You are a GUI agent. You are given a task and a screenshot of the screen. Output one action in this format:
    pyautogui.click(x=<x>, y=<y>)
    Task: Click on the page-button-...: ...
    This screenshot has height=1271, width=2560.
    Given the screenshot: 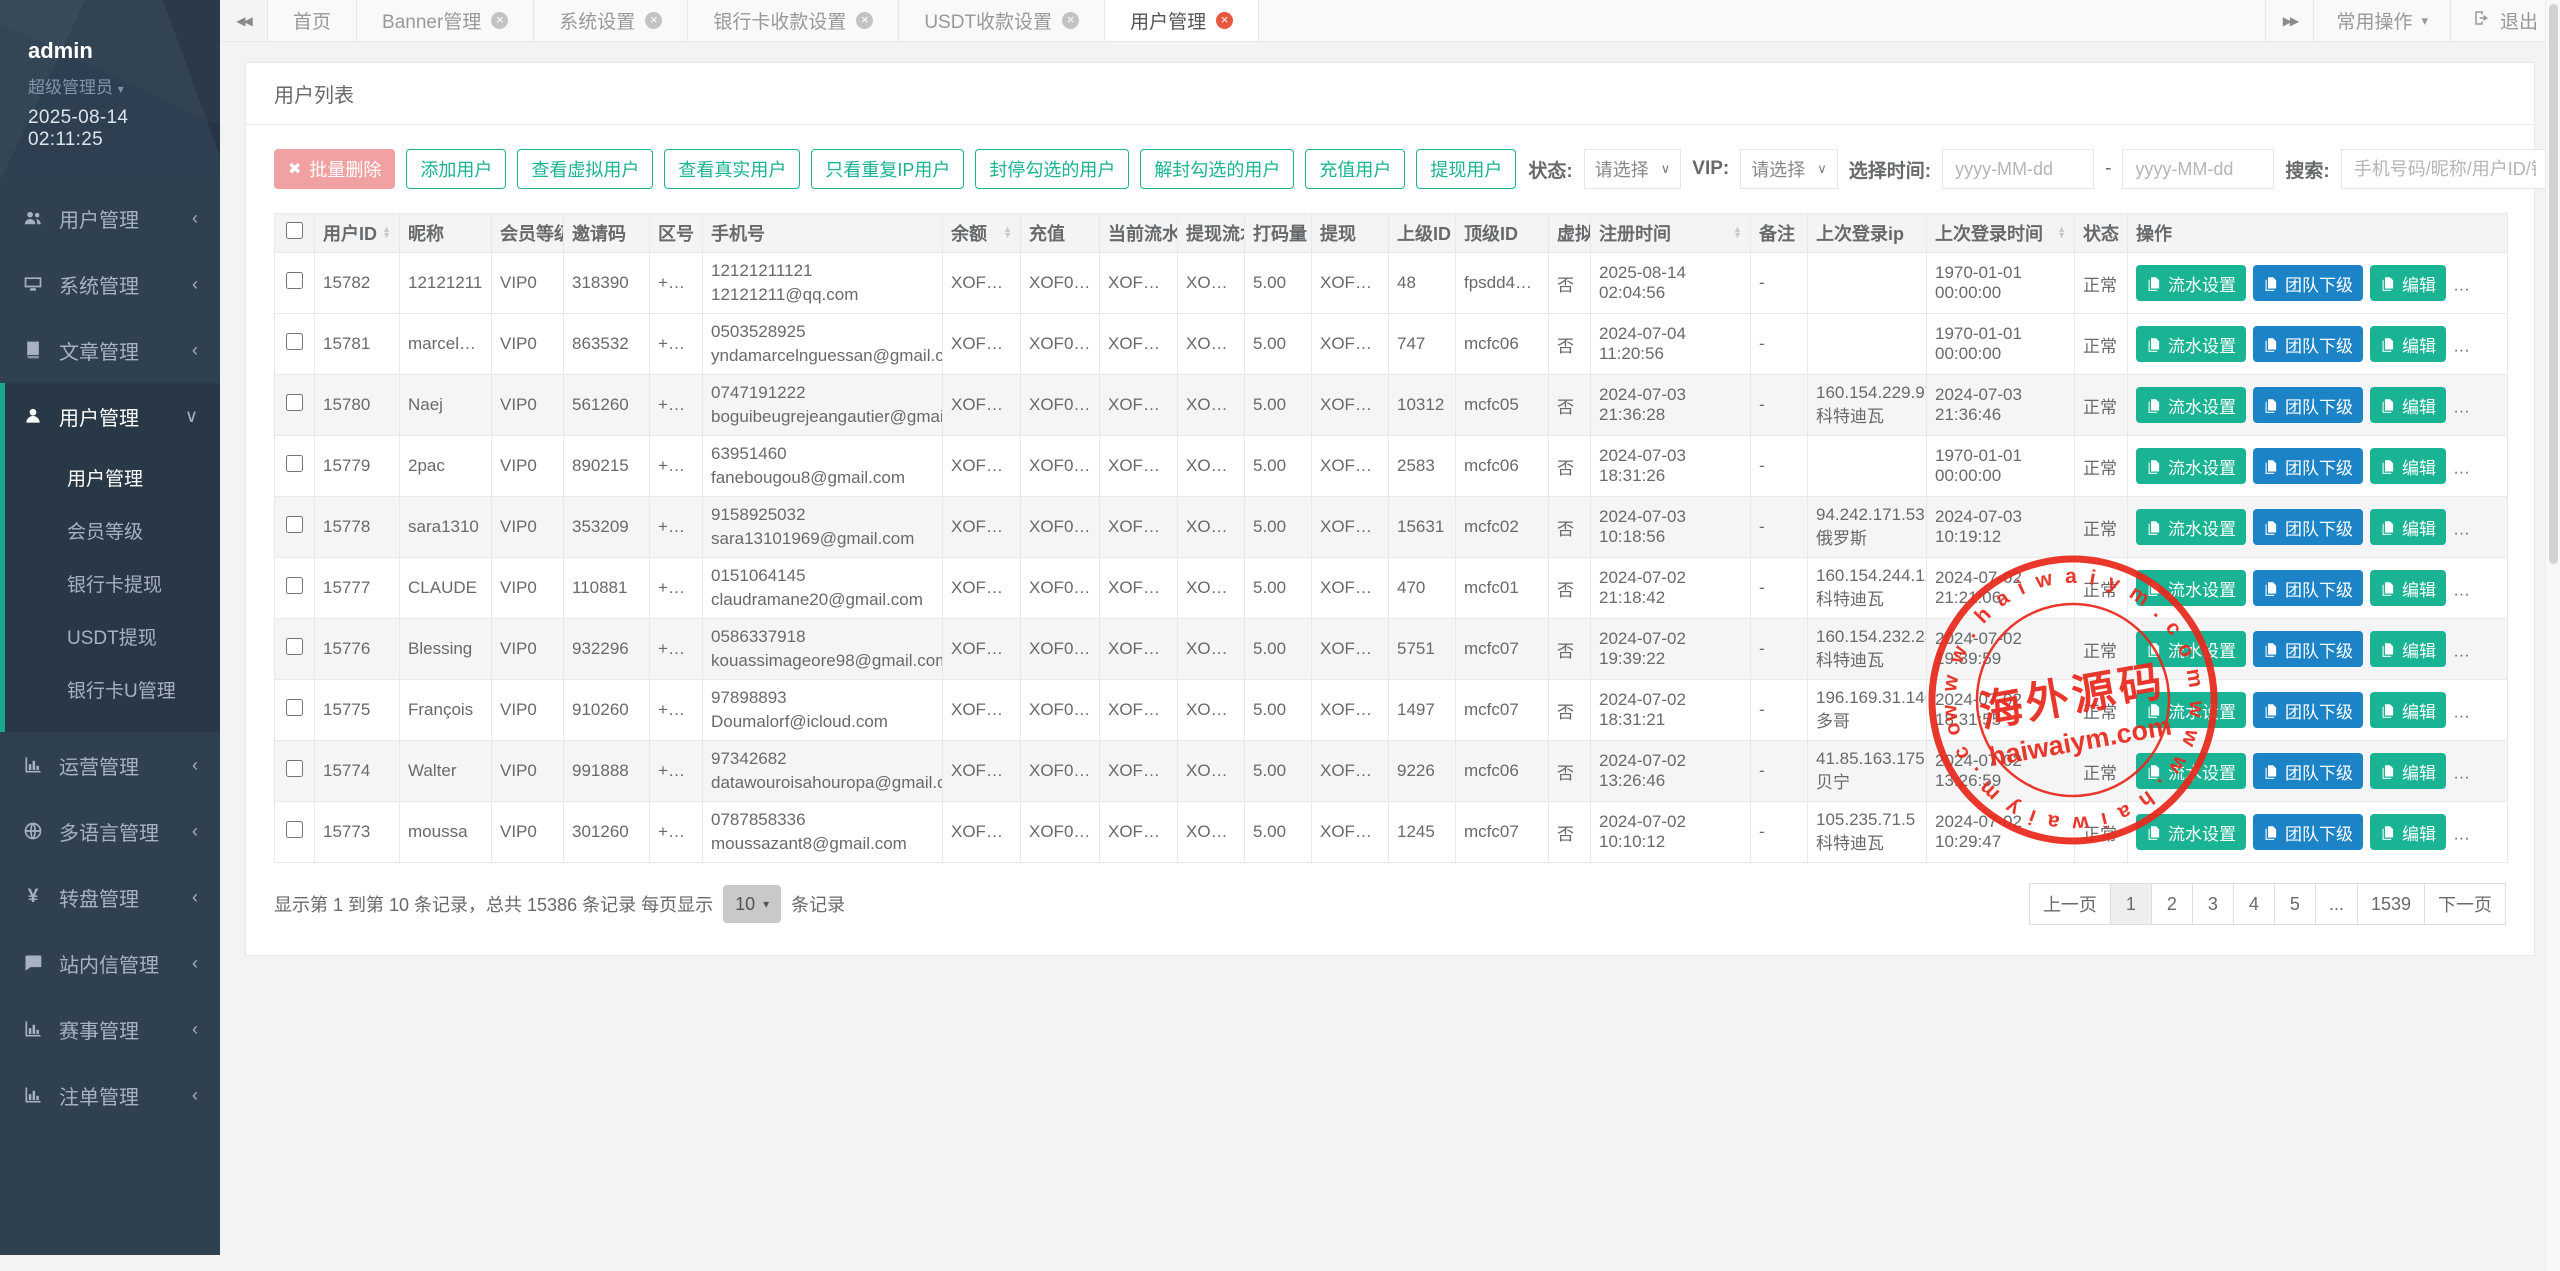 What is the action you would take?
    pyautogui.click(x=2336, y=904)
    